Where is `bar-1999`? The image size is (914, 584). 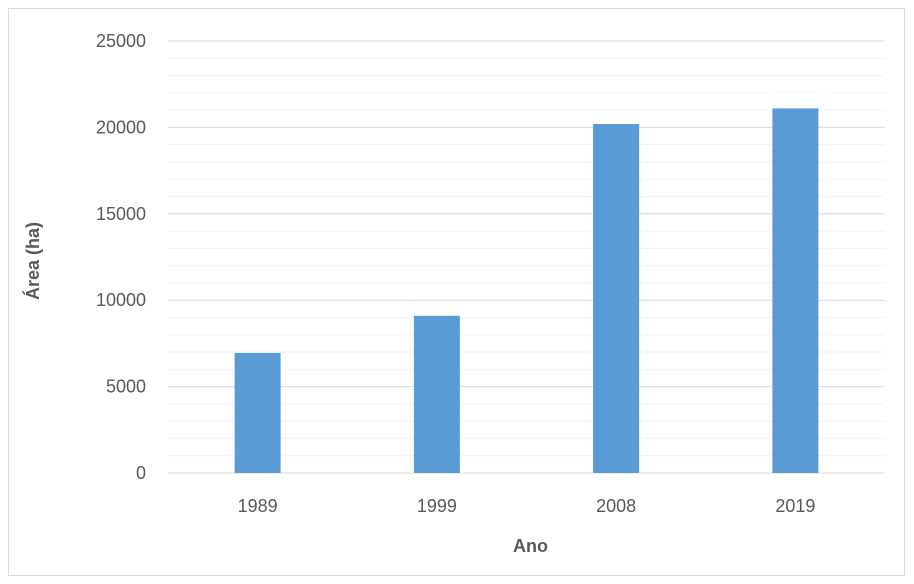
bar-1999 is located at coordinates (436, 394).